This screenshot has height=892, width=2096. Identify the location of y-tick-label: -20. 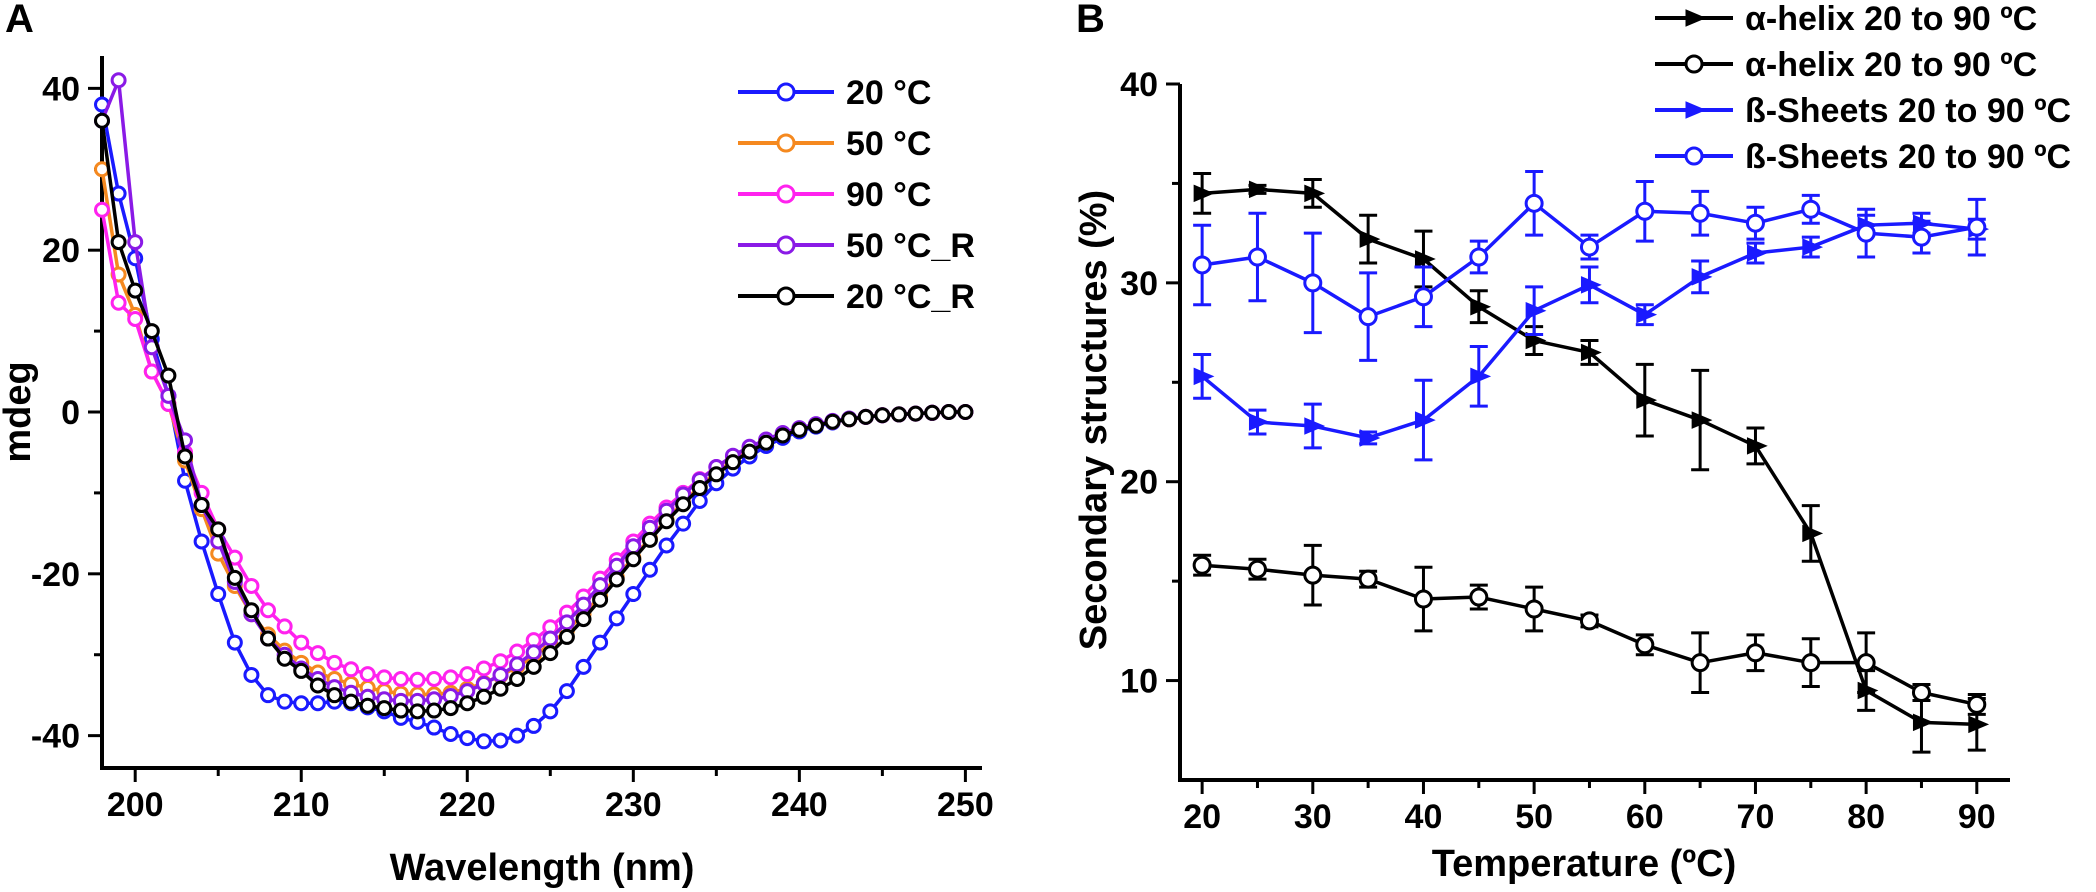
(55, 575).